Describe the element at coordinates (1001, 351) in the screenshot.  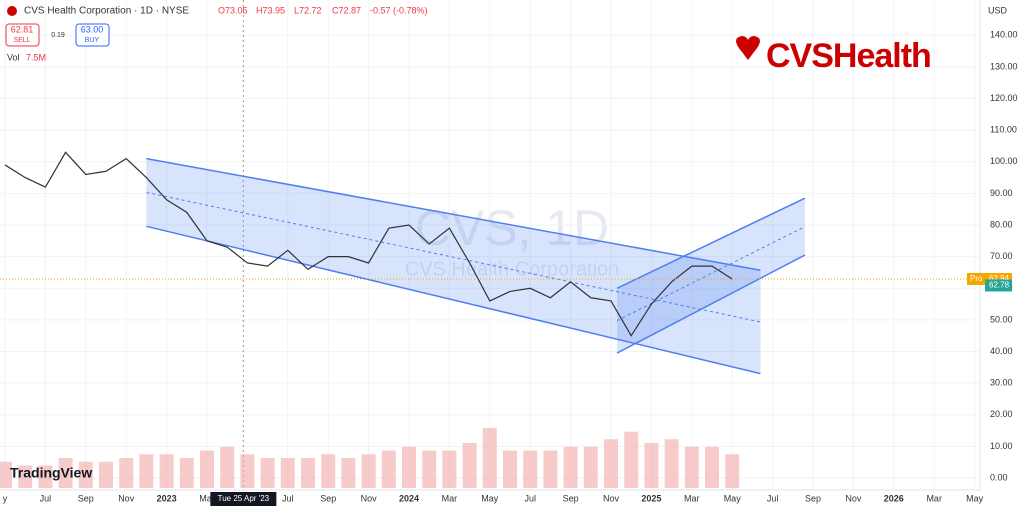
I see `y-tick-label: 40.00` at that location.